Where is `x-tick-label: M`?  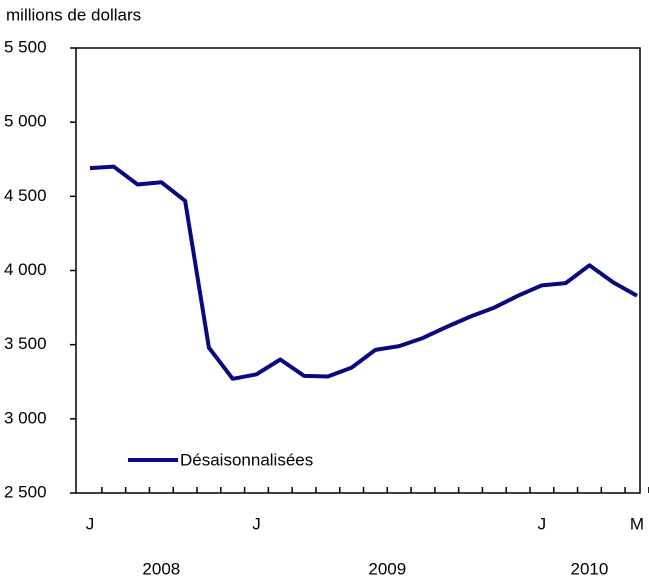
x-tick-label: M is located at coordinates (637, 523).